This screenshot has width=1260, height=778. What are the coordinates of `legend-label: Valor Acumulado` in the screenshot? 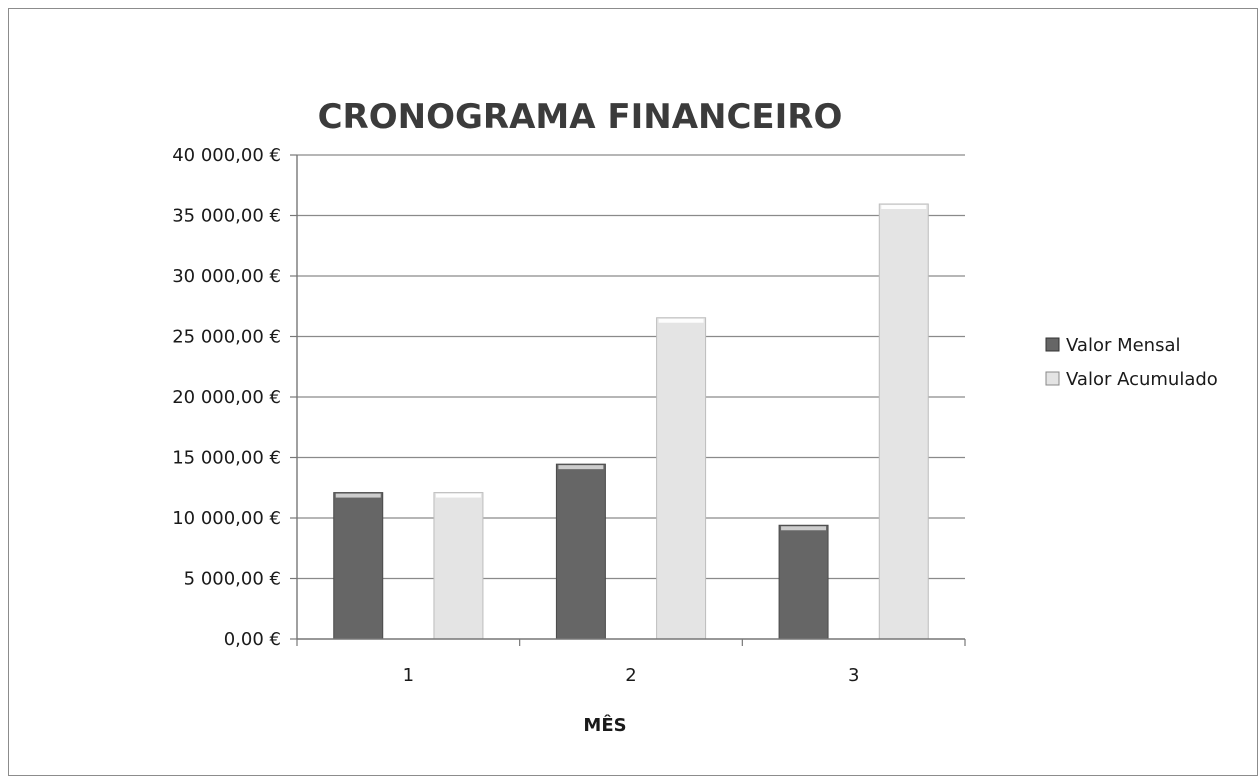 It's located at (1142, 379).